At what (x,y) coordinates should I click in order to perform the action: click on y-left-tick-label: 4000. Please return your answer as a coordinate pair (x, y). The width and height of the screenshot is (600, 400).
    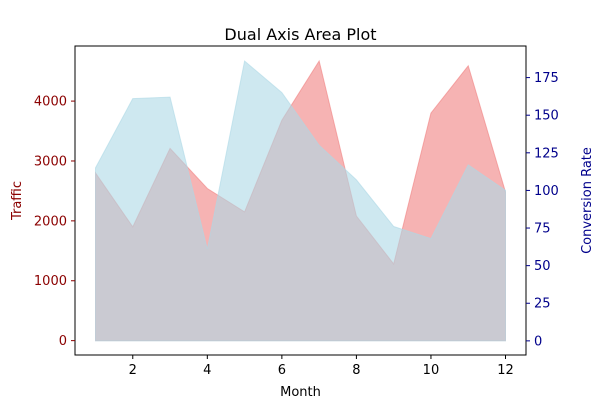
    Looking at the image, I should click on (50, 102).